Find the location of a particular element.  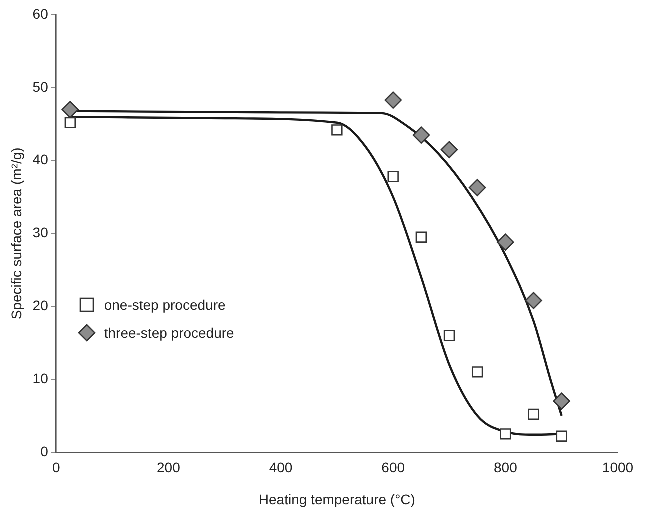

y-axis-title: Specific surface area (m²/g) is located at coordinates (16, 234).